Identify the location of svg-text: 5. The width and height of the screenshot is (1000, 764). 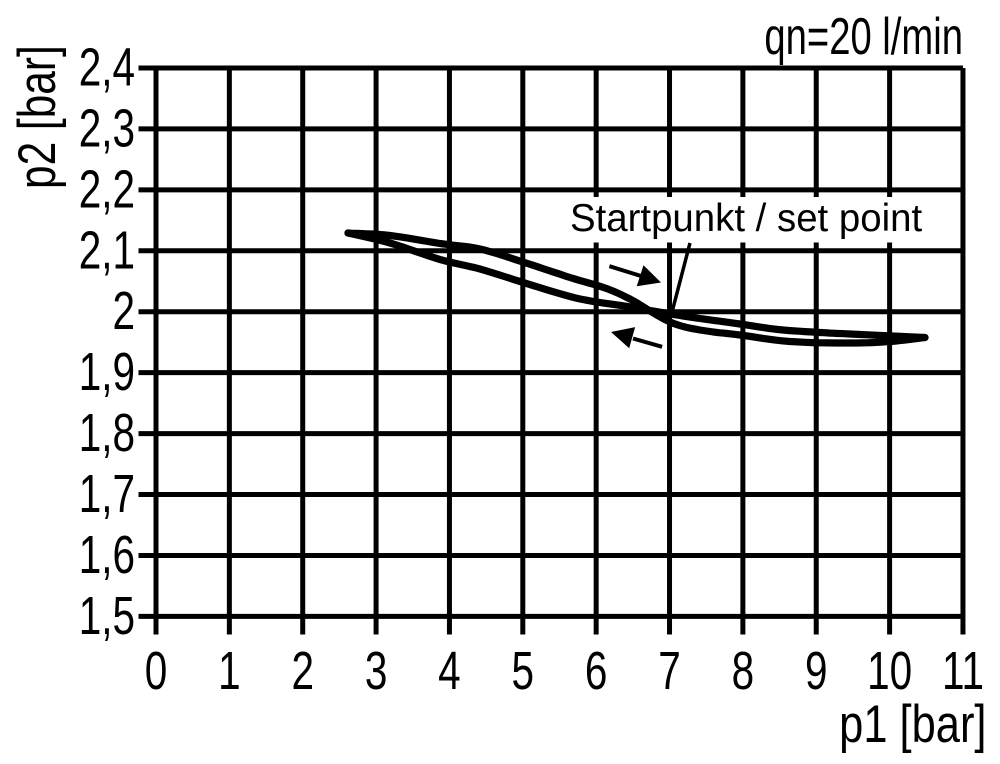
(523, 671).